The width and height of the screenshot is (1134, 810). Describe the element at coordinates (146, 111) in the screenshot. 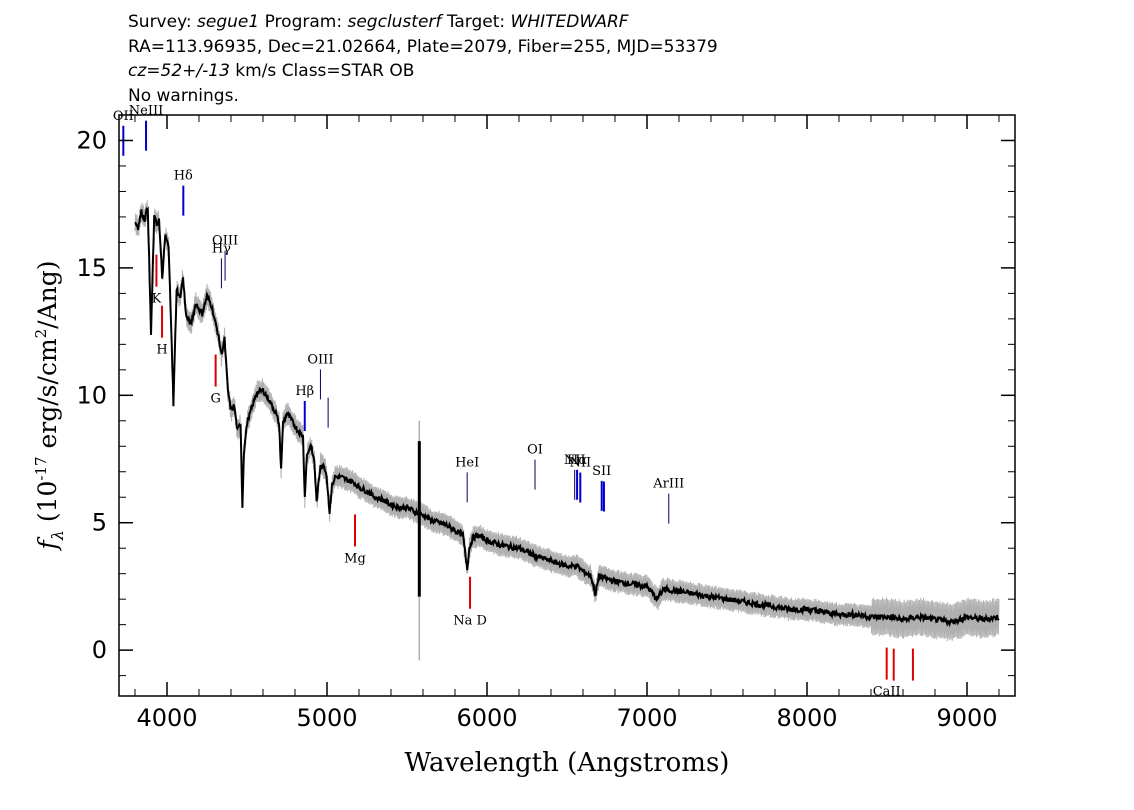

I see `emission-line-label: NeIII` at that location.